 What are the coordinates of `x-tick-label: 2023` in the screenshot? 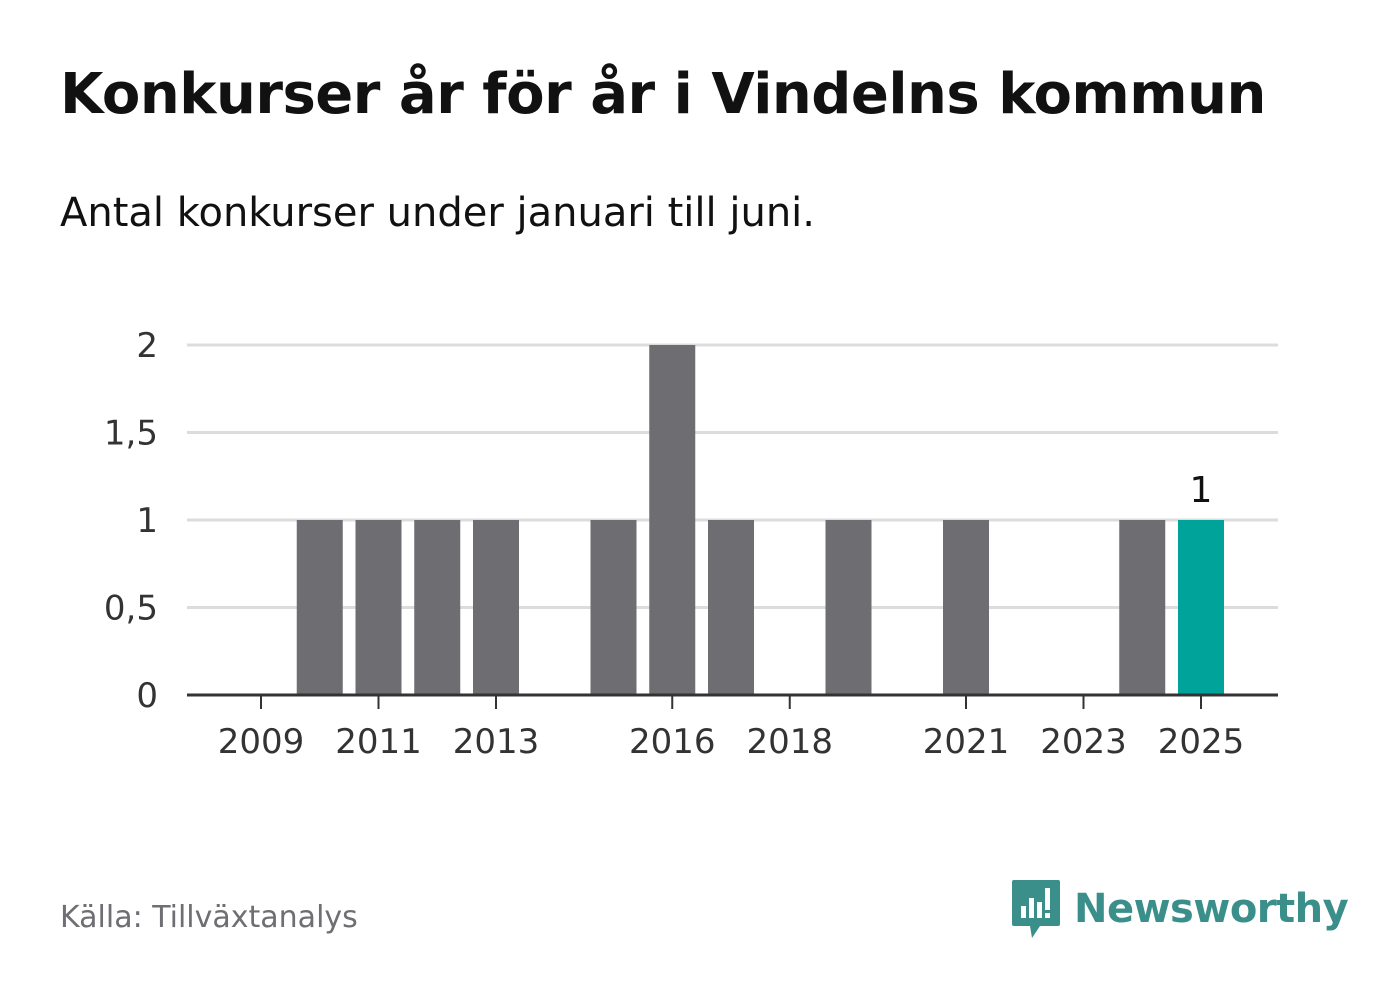 It's located at (1083, 742).